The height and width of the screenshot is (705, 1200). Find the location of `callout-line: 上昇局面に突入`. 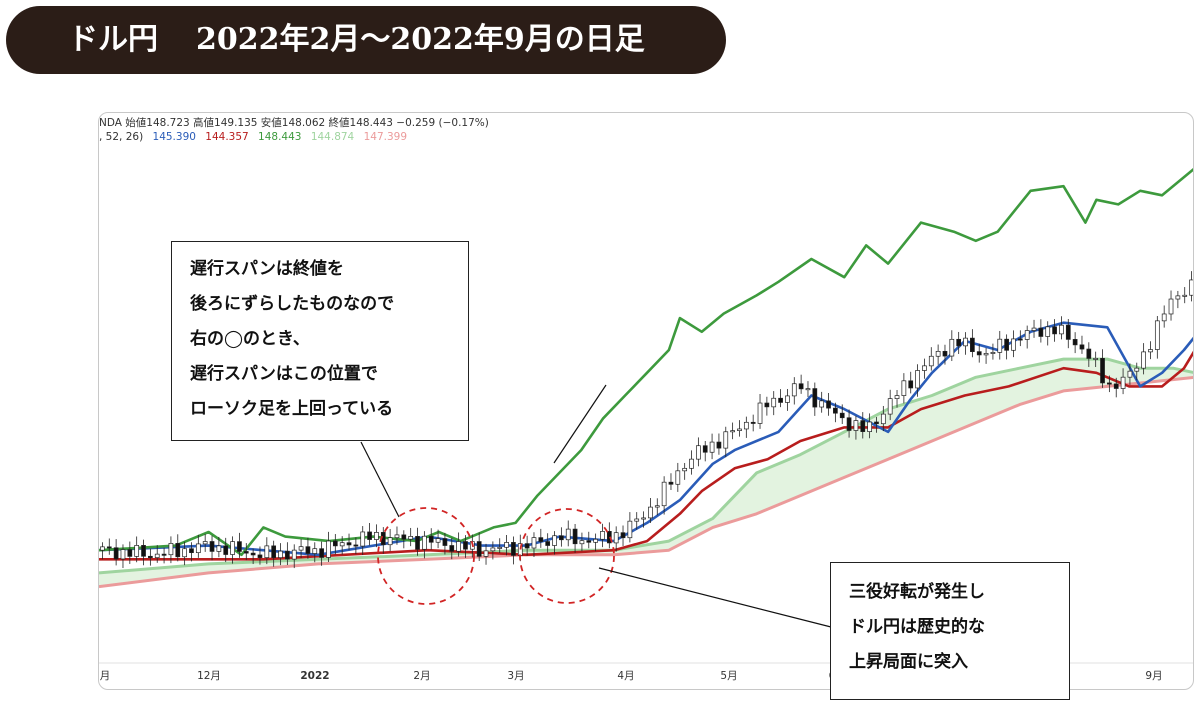

callout-line: 上昇局面に突入 is located at coordinates (908, 662).